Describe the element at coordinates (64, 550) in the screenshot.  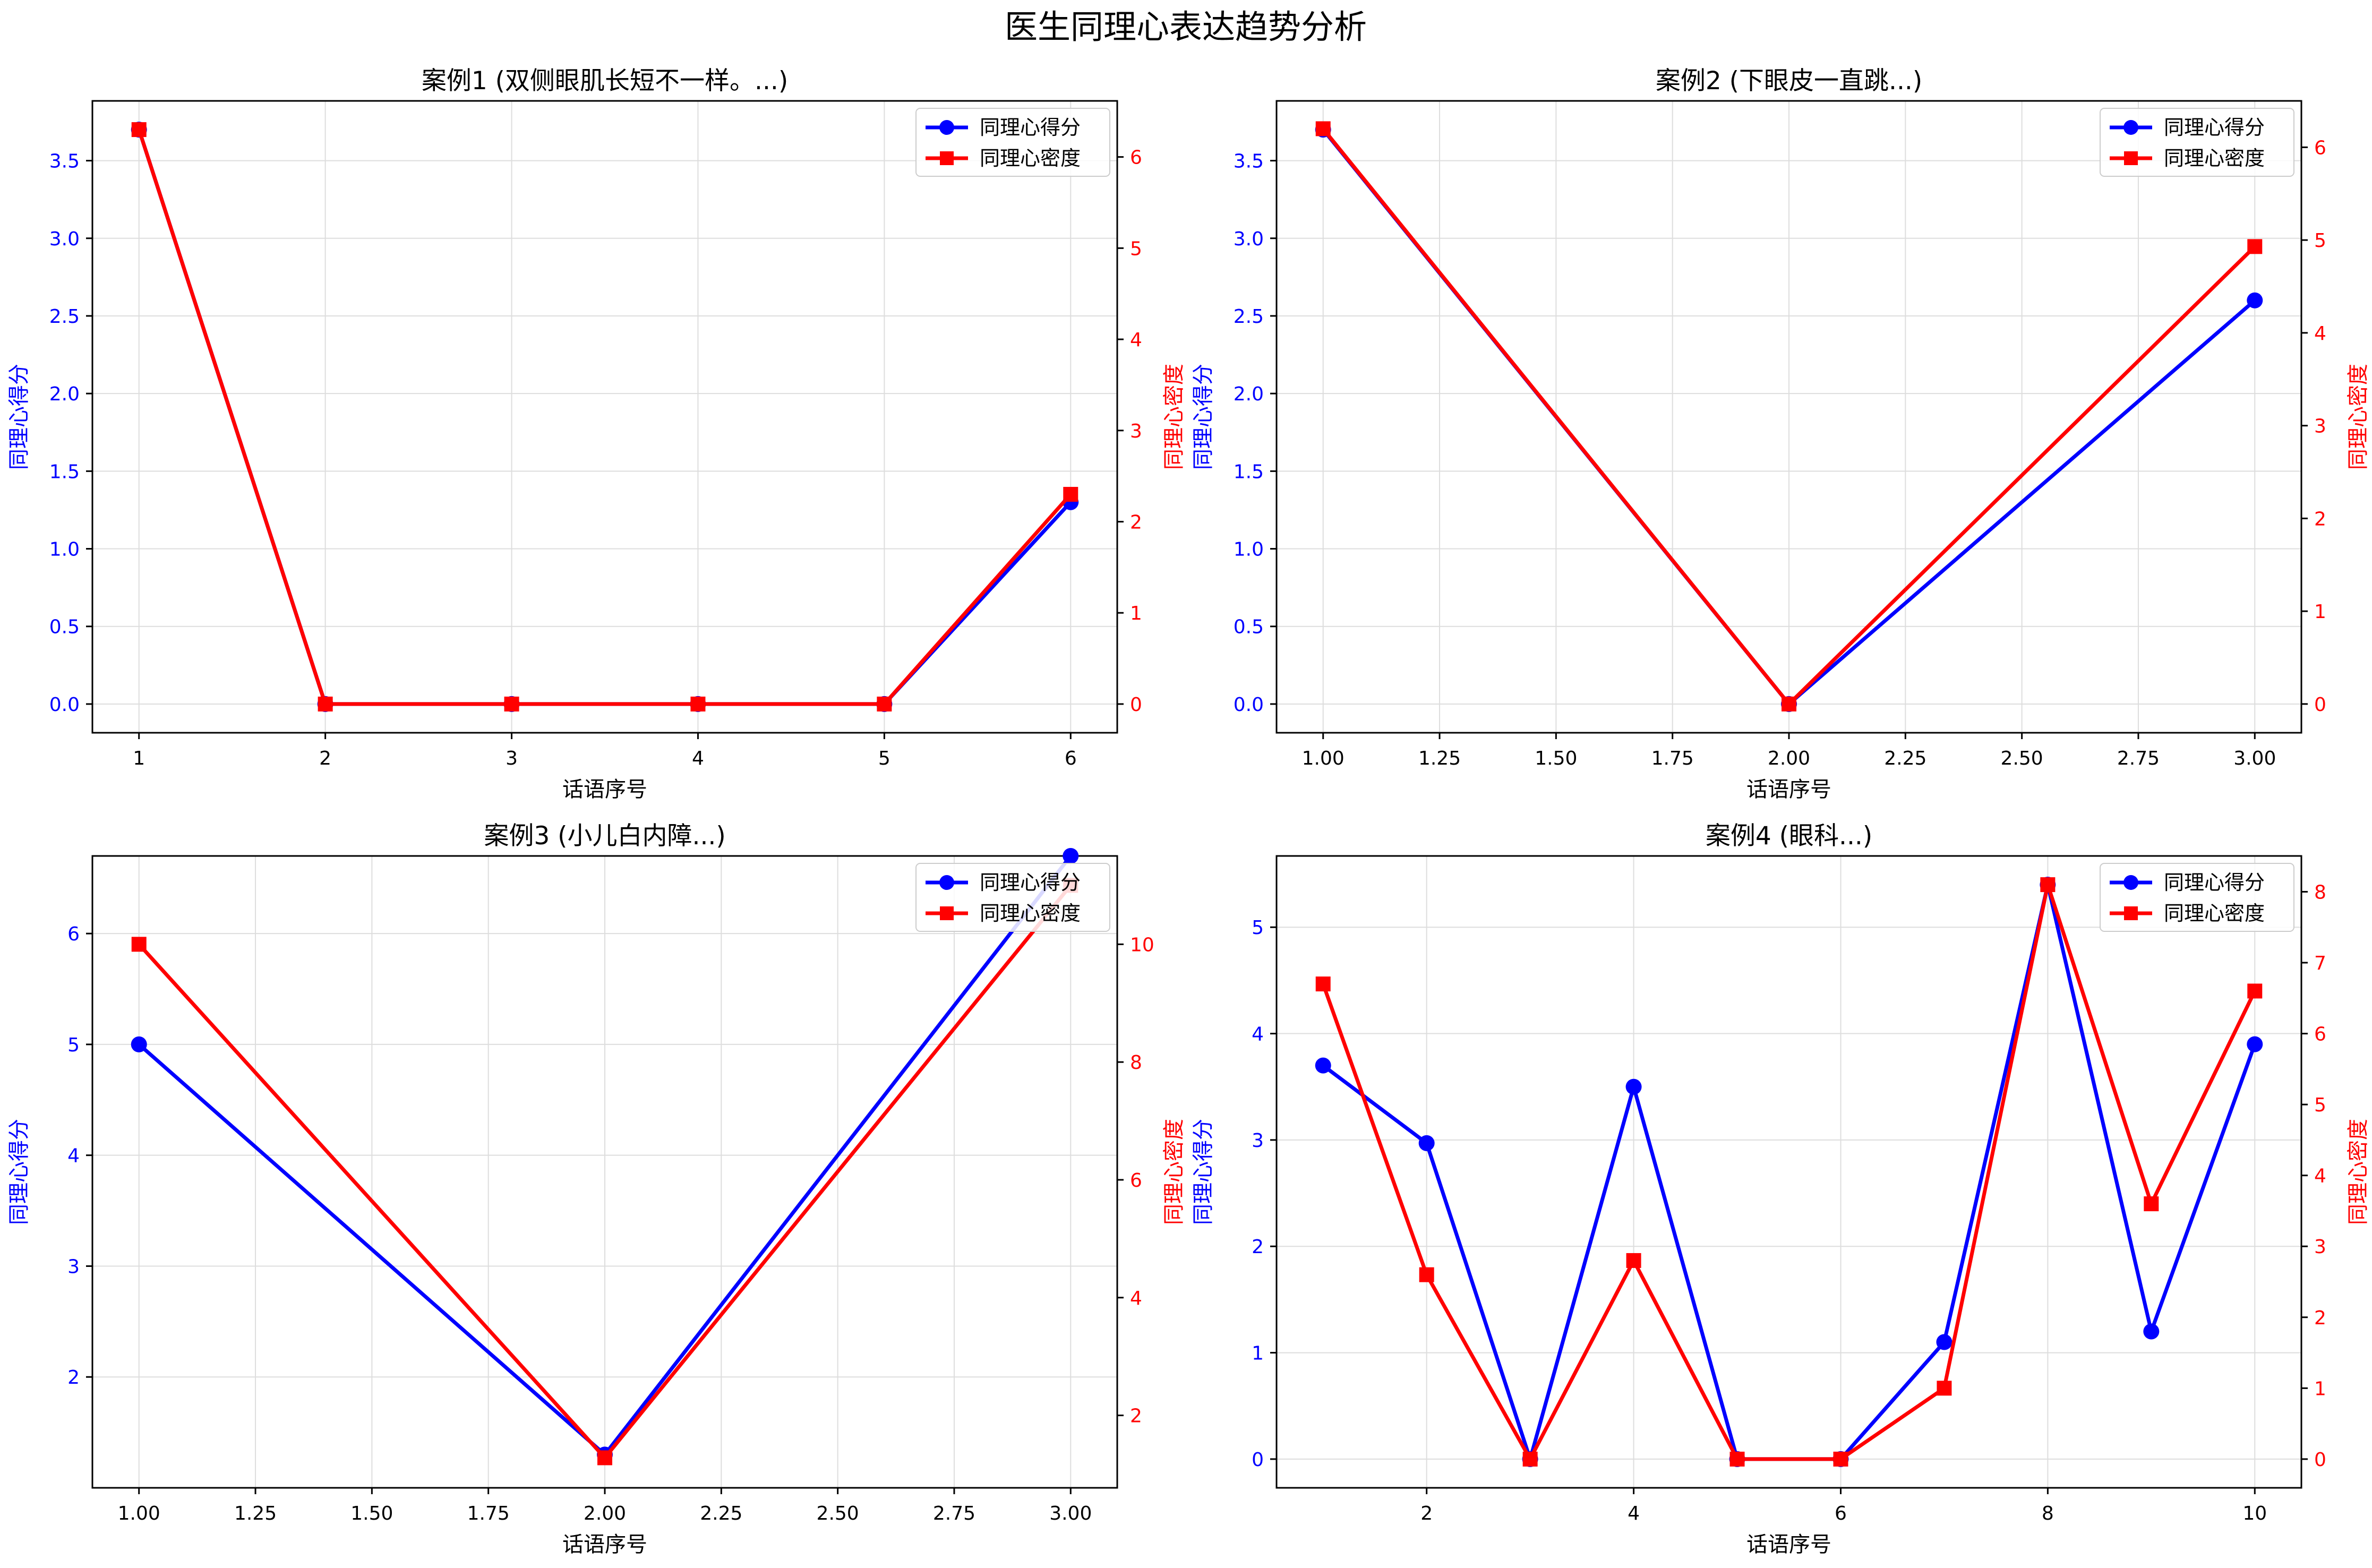
I see `y-left-tick-label: 1.0` at that location.